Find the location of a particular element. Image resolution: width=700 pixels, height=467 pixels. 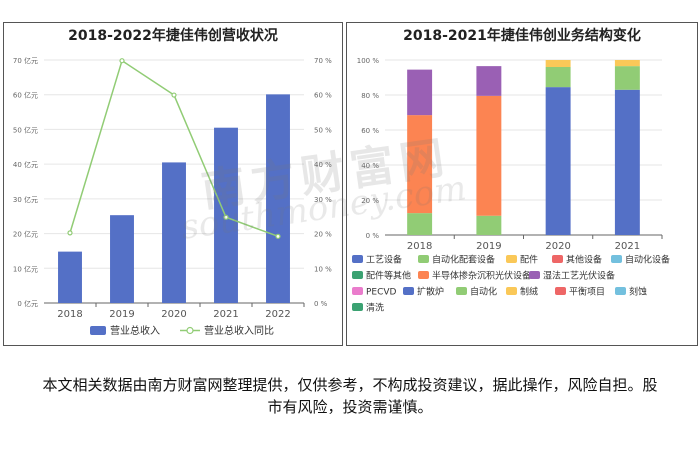

y-tick-label: 80 % is located at coordinates (370, 96).